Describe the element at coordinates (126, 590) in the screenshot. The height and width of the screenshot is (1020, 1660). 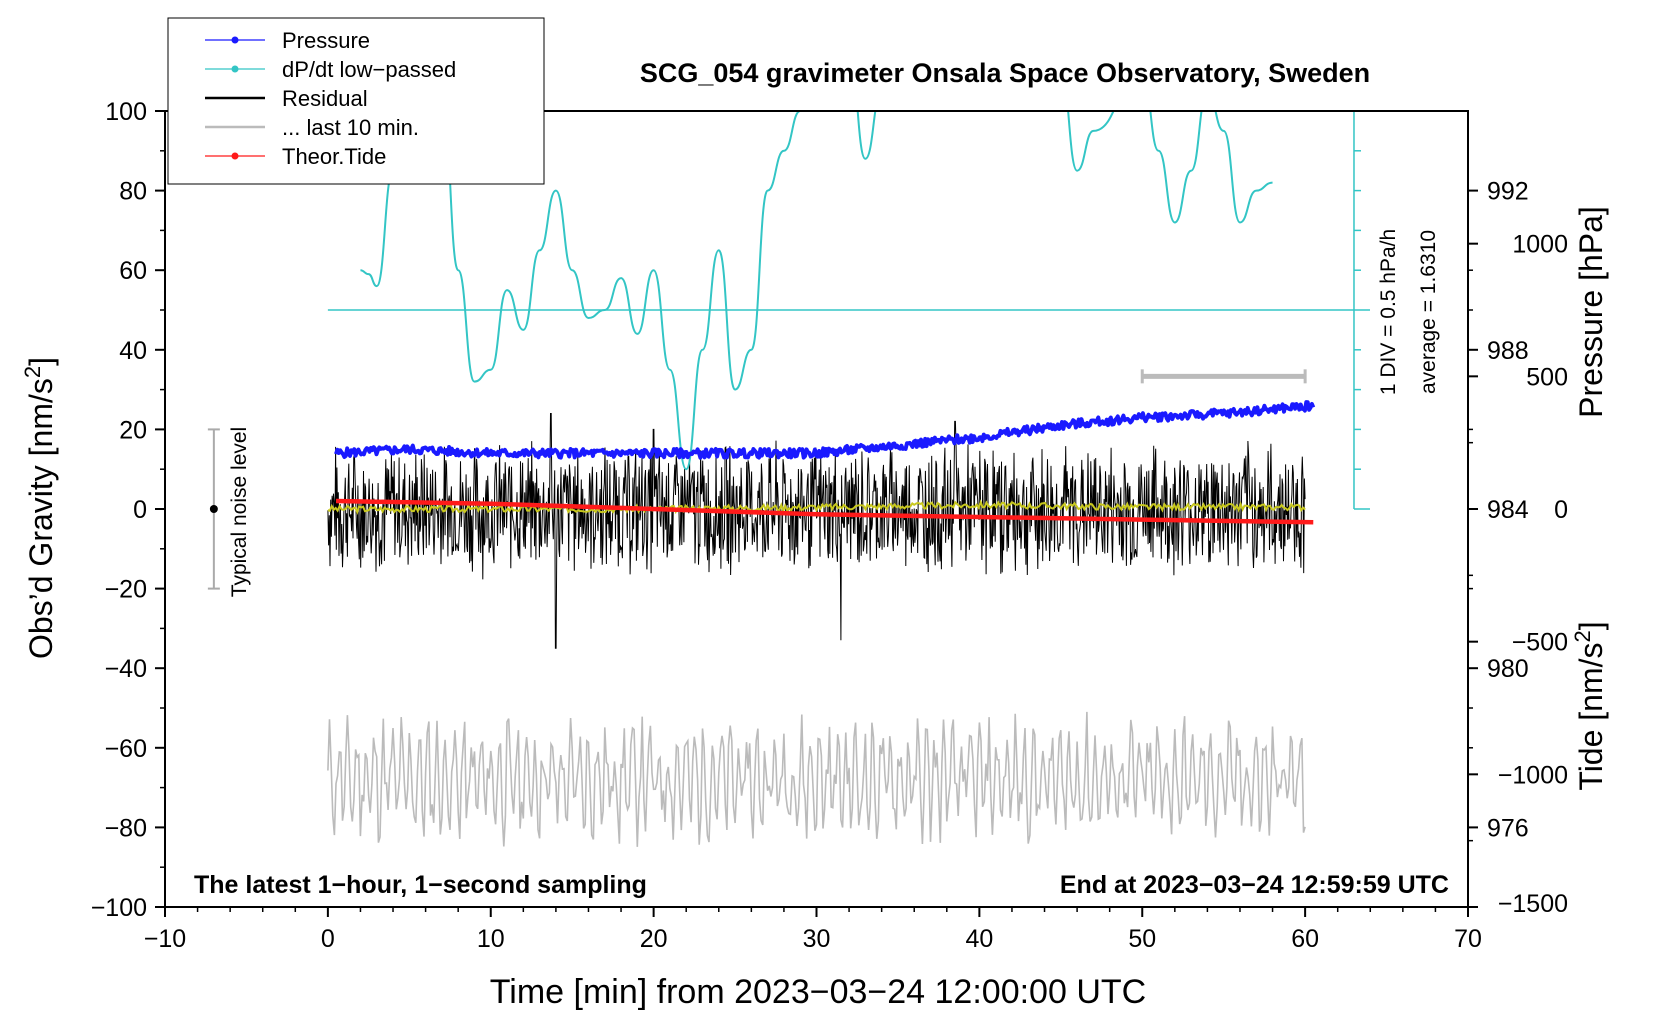
I see `y-tick-label: −20` at that location.